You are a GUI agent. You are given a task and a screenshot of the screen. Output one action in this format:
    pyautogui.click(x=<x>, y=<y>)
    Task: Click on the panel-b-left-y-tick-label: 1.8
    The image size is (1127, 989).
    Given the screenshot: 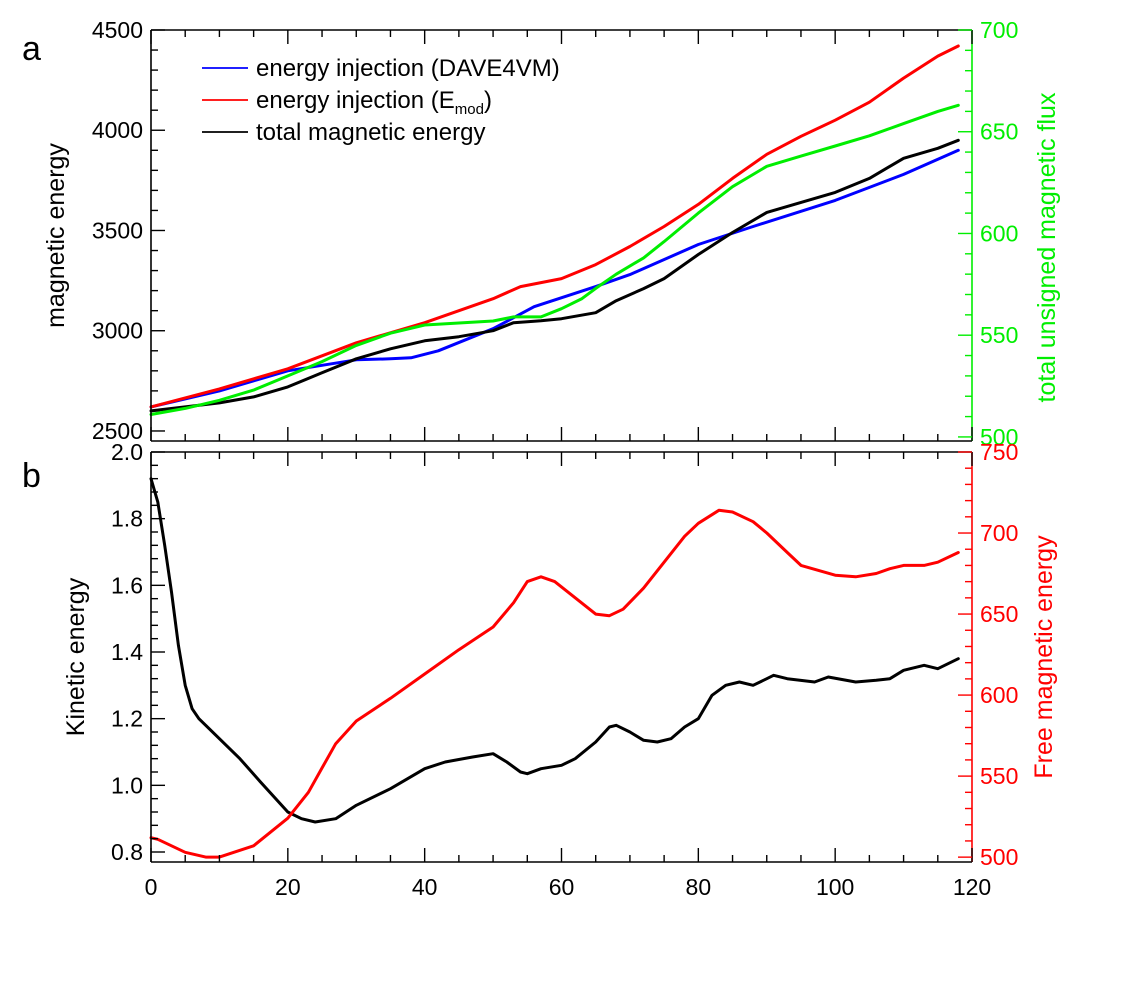 What is the action you would take?
    pyautogui.click(x=127, y=519)
    